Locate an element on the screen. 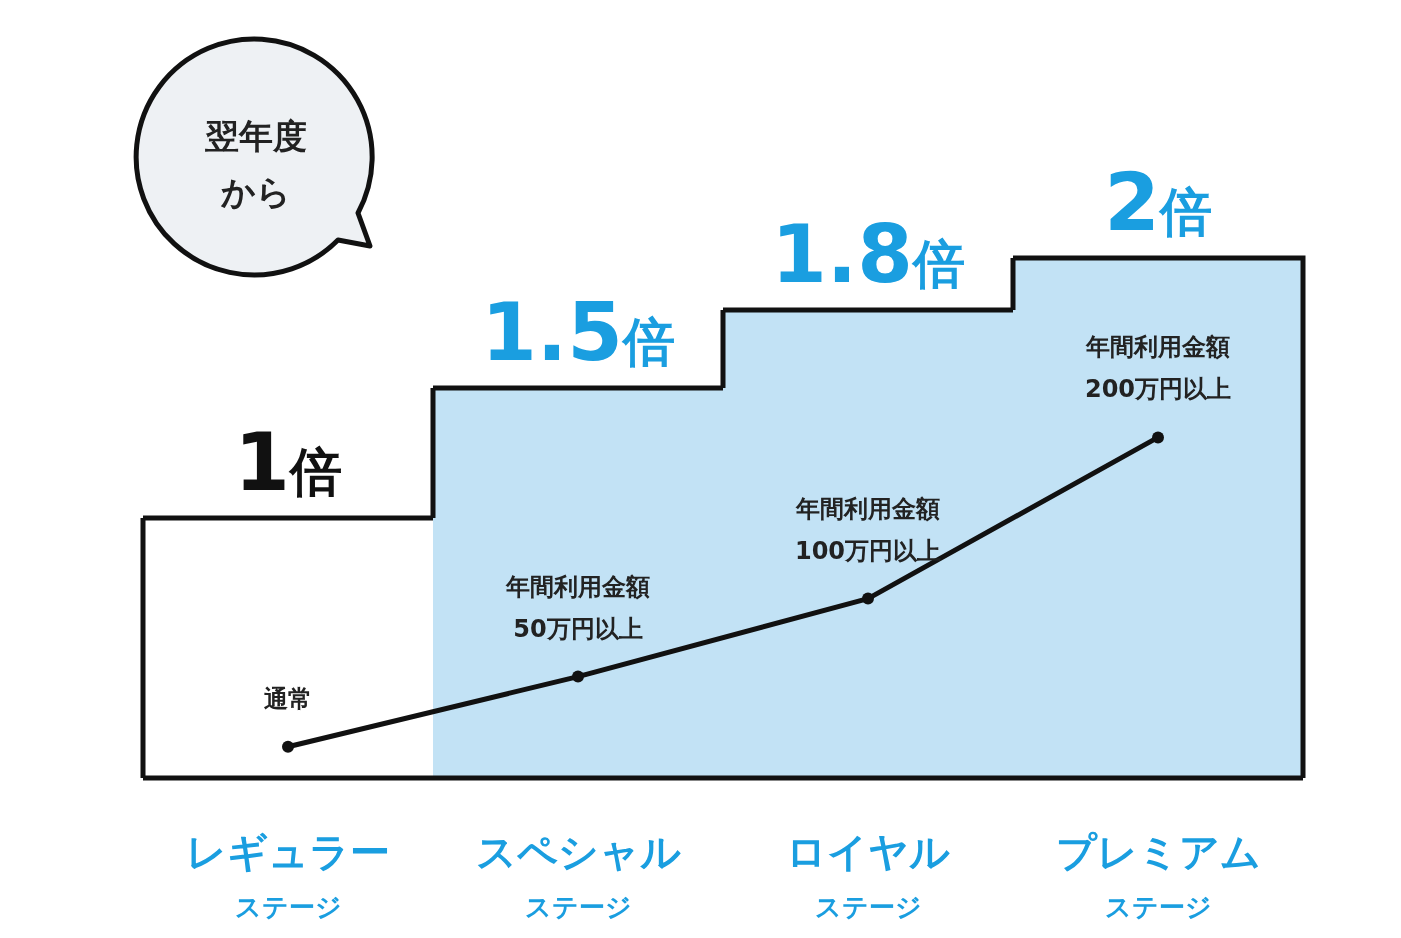  x-tick-label: ロイヤルステージ is located at coordinates (868, 875).